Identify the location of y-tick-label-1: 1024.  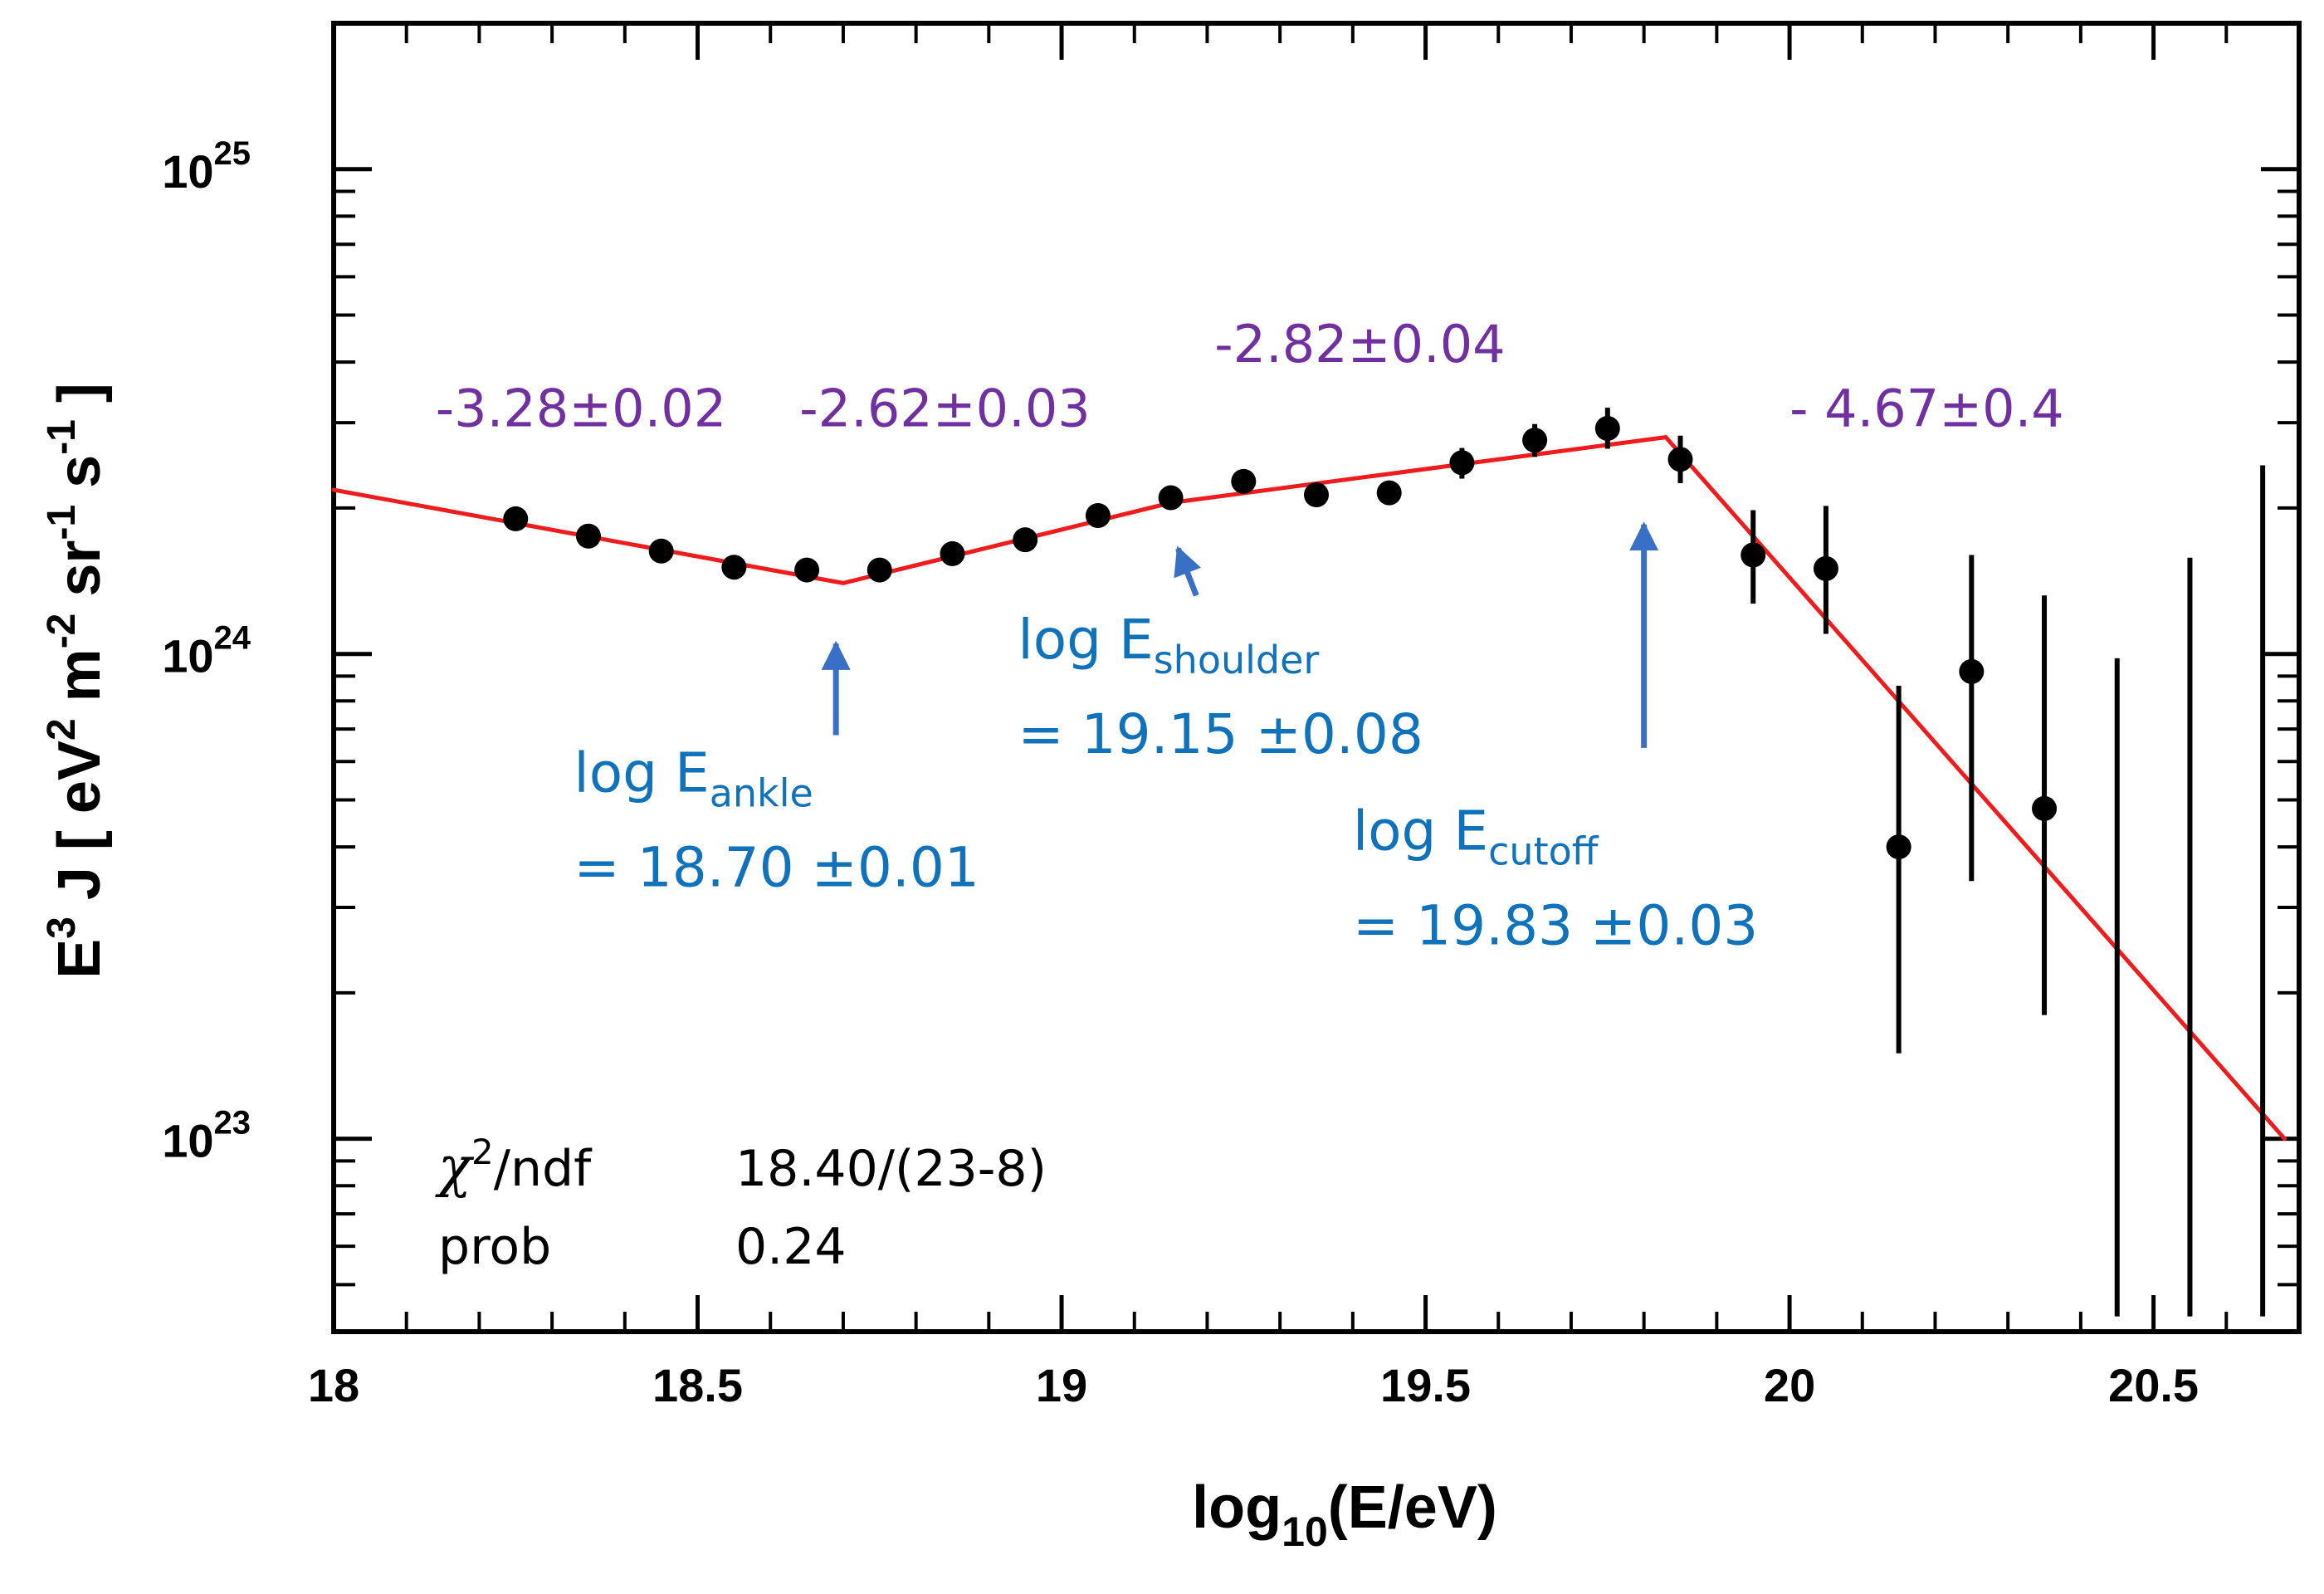
(206, 651).